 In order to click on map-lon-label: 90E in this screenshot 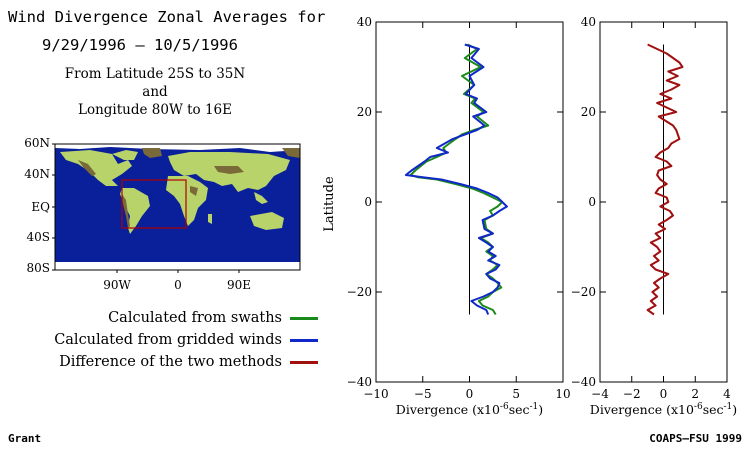, I will do `click(239, 285)`.